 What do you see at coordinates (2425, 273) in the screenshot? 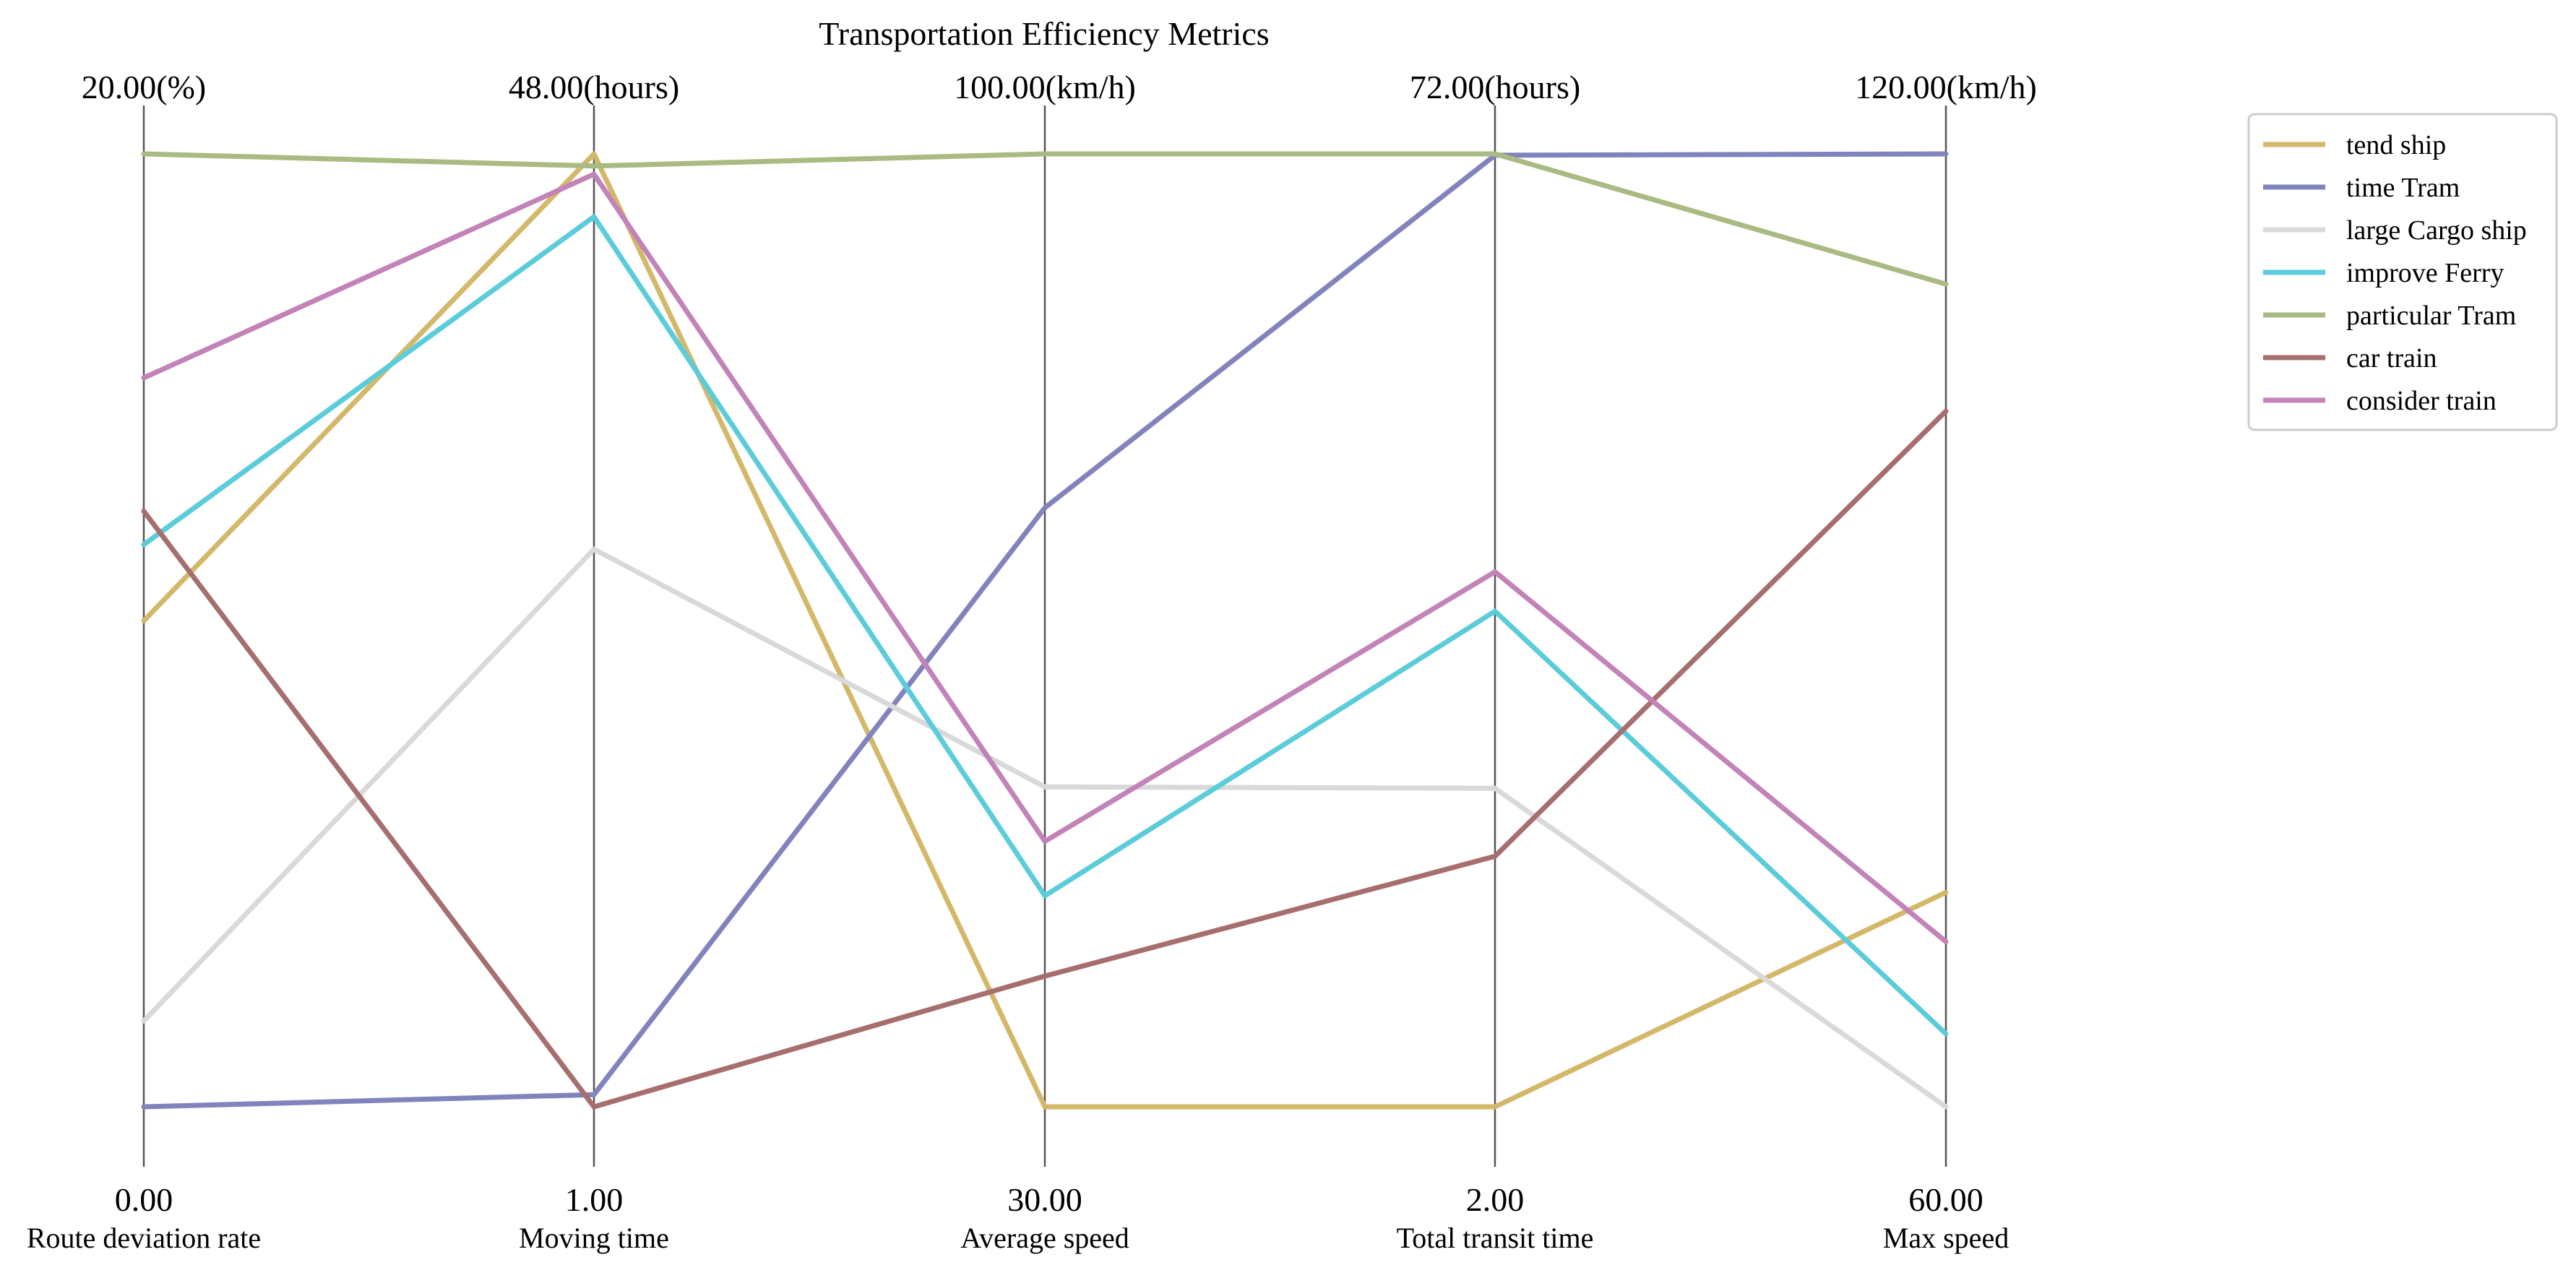
I see `legend-label: improve Ferry` at bounding box center [2425, 273].